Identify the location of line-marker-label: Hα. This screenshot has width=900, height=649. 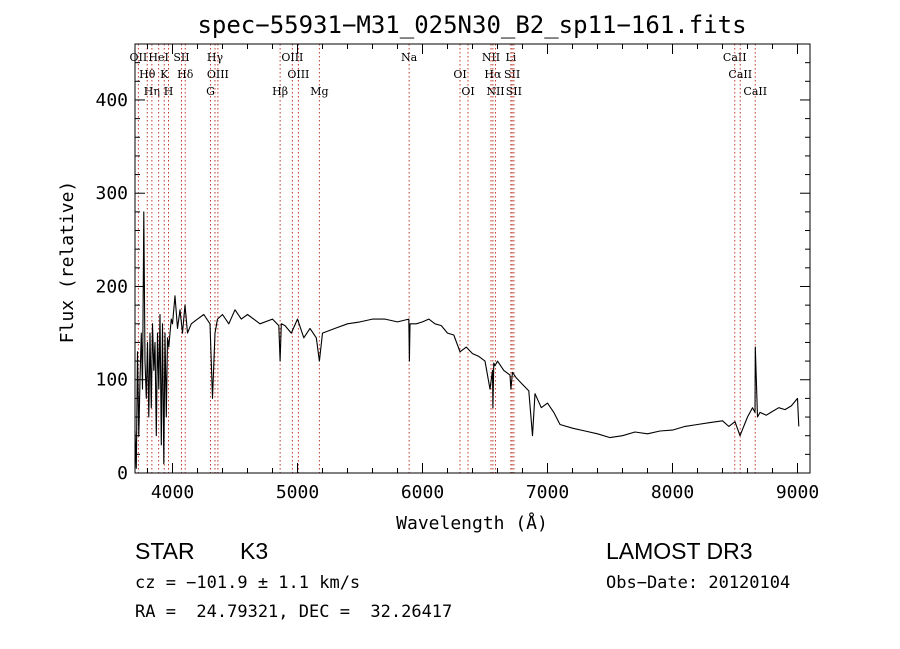
(493, 74).